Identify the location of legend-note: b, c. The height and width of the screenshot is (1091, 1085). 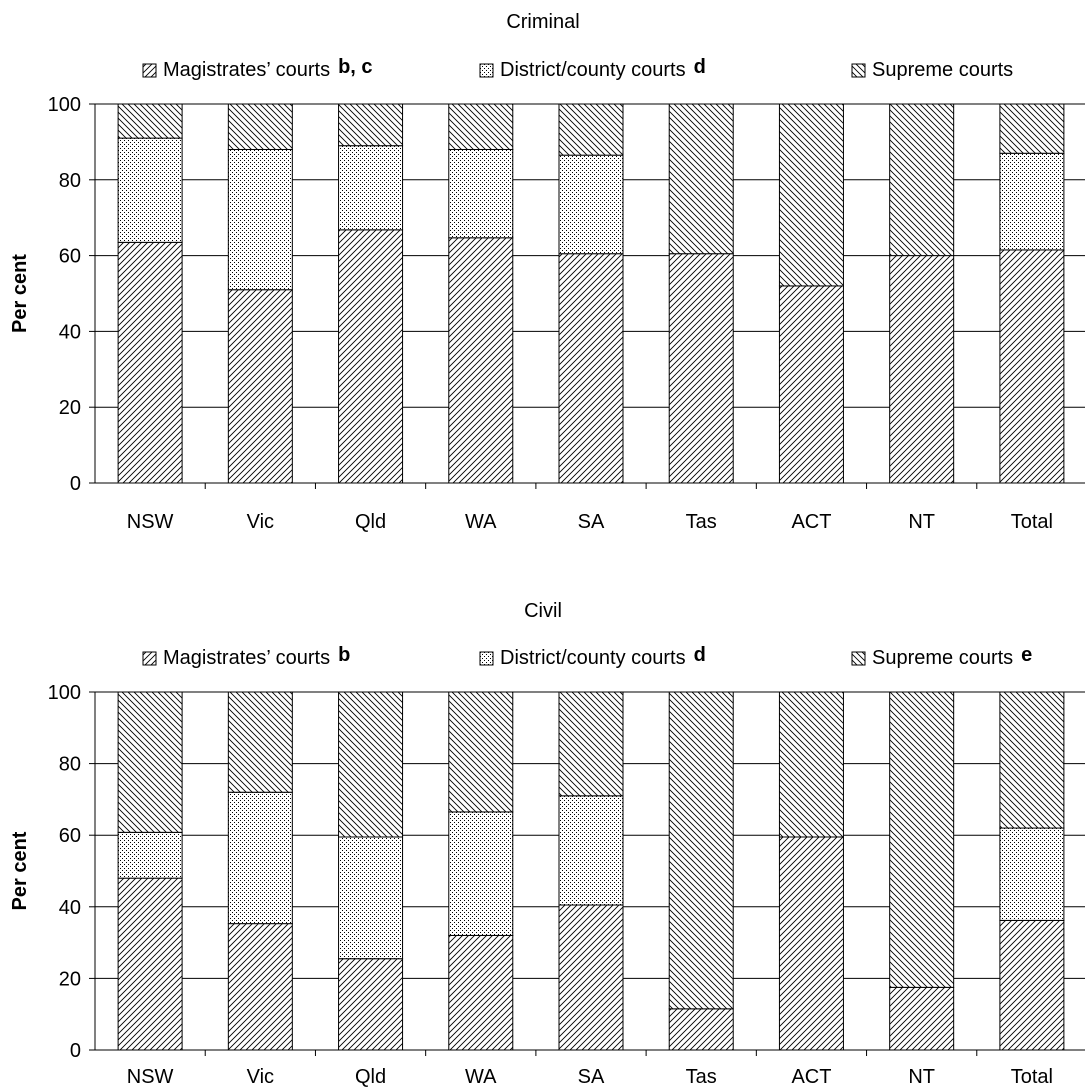
(355, 67).